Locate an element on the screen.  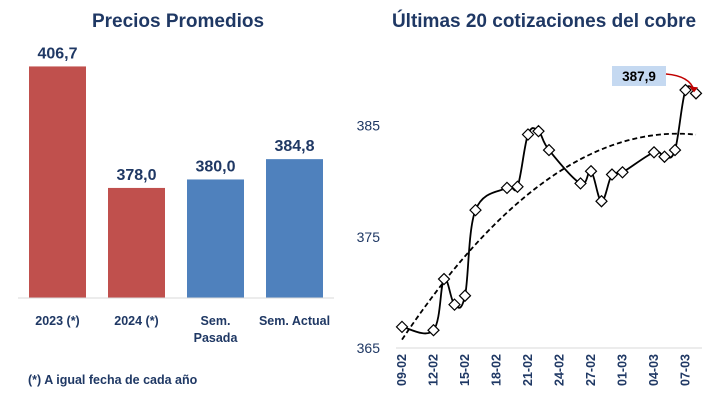
category-label: 2023 (*) is located at coordinates (57, 321).